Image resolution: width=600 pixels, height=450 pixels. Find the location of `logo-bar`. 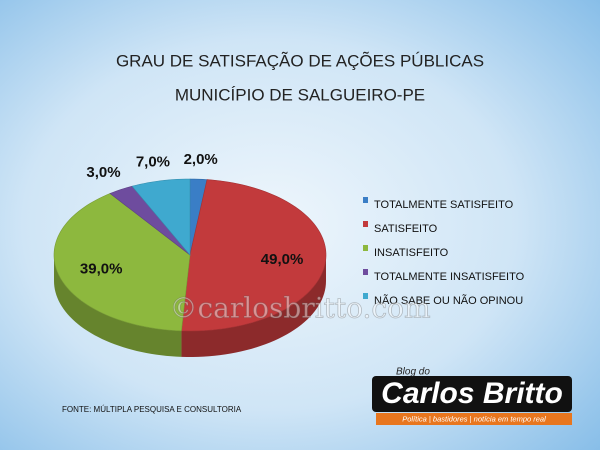

logo-bar is located at coordinates (474, 419).